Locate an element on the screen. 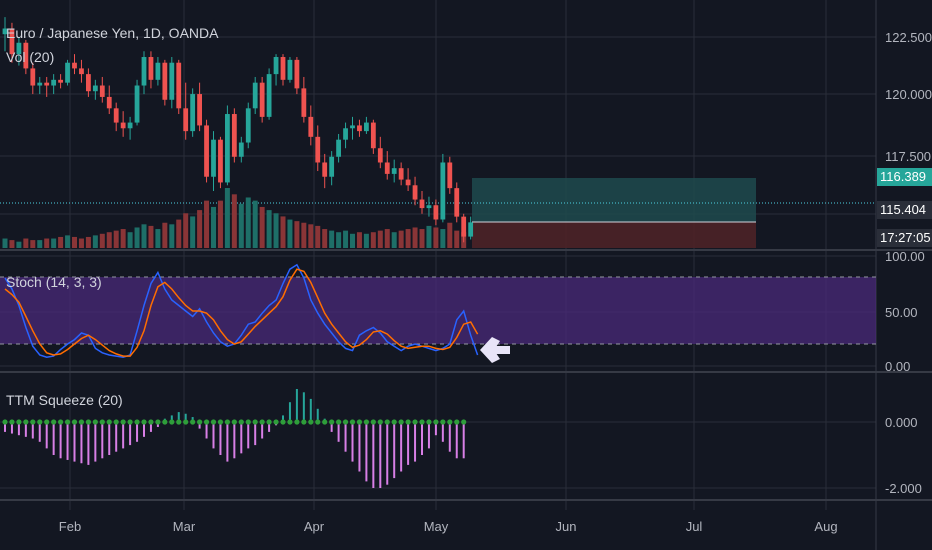 The height and width of the screenshot is (550, 932). price-tick-label: 120.000 is located at coordinates (908, 94).